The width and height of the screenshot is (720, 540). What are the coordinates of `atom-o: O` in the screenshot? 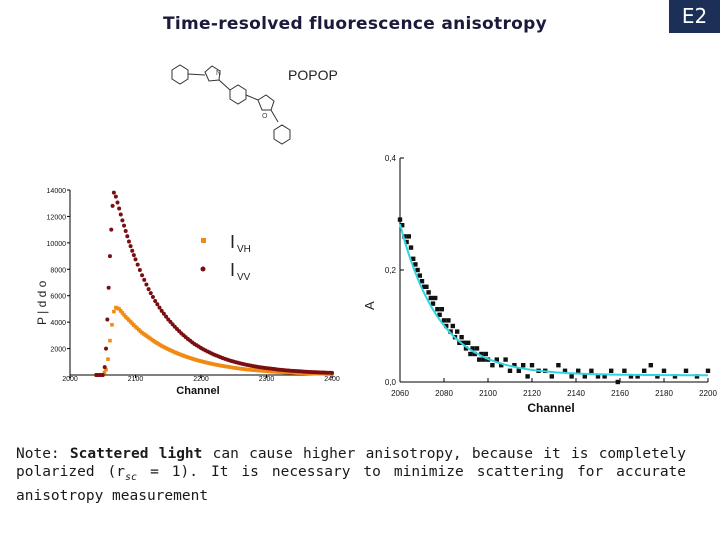 It's located at (265, 116).